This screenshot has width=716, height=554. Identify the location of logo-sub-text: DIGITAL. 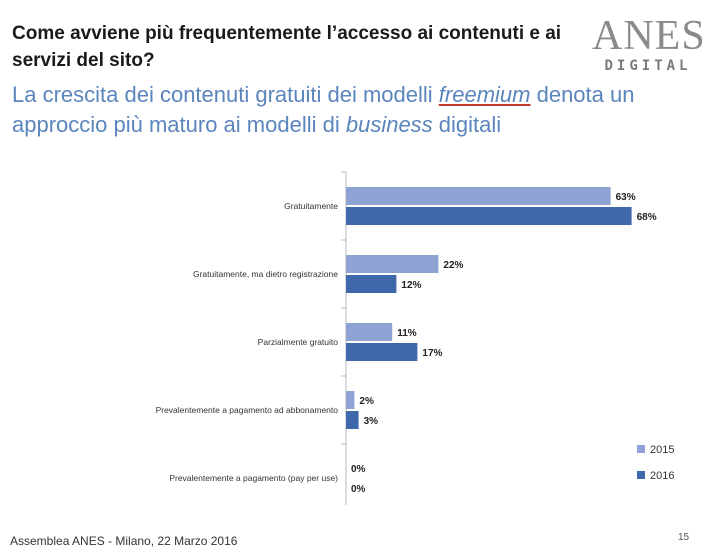
(648, 66).